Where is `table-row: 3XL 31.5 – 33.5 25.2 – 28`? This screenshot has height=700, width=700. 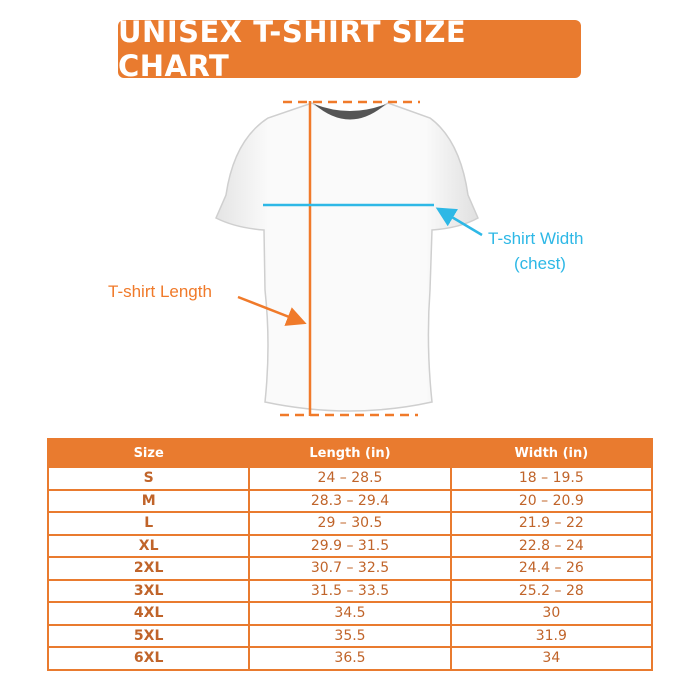 table-row: 3XL 31.5 – 33.5 25.2 – 28 is located at coordinates (350, 590).